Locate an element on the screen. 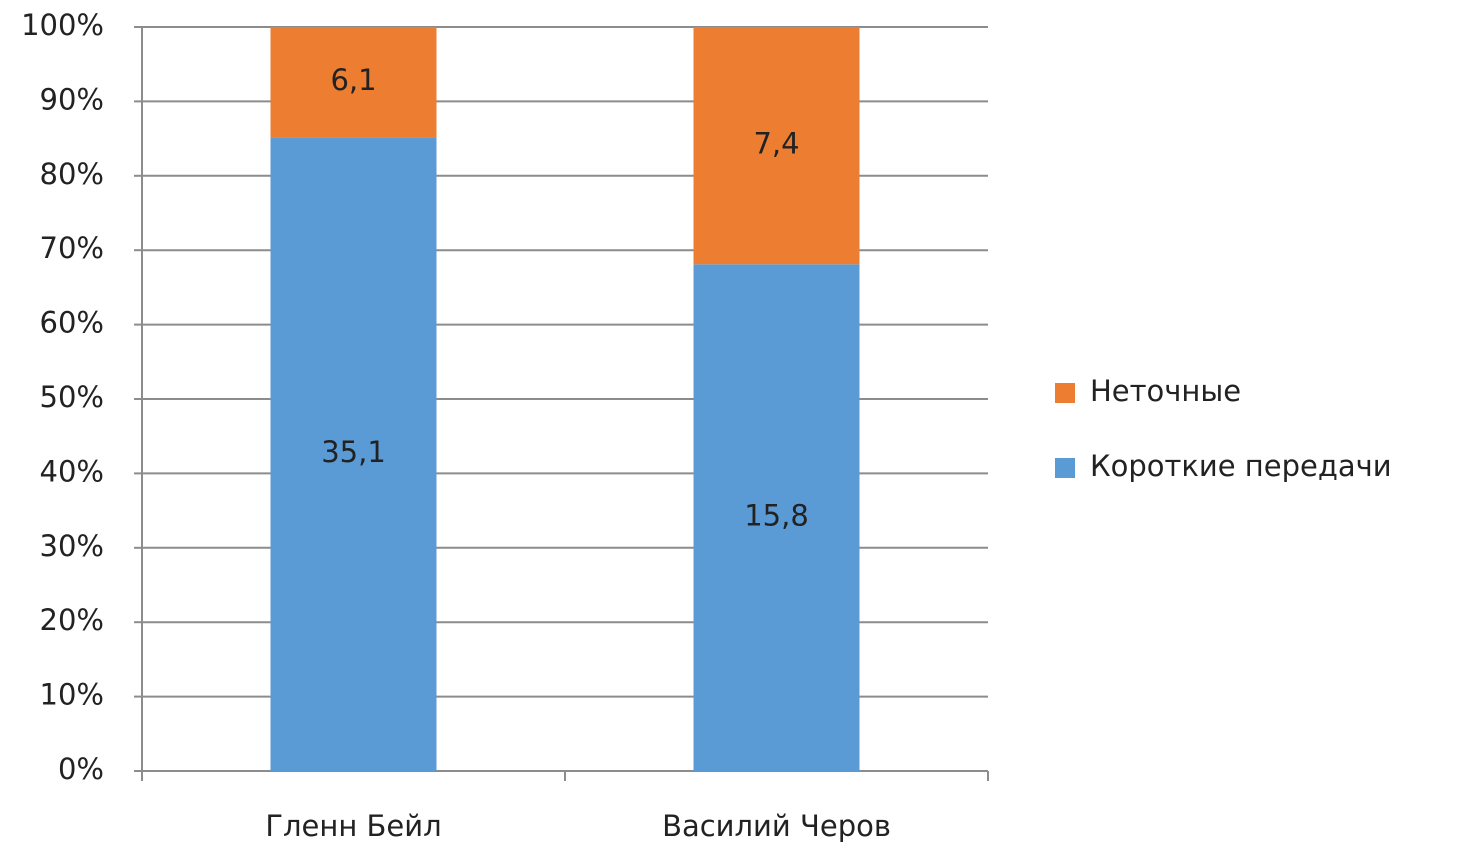 This screenshot has width=1460, height=862. value-label: 15,8 is located at coordinates (776, 516).